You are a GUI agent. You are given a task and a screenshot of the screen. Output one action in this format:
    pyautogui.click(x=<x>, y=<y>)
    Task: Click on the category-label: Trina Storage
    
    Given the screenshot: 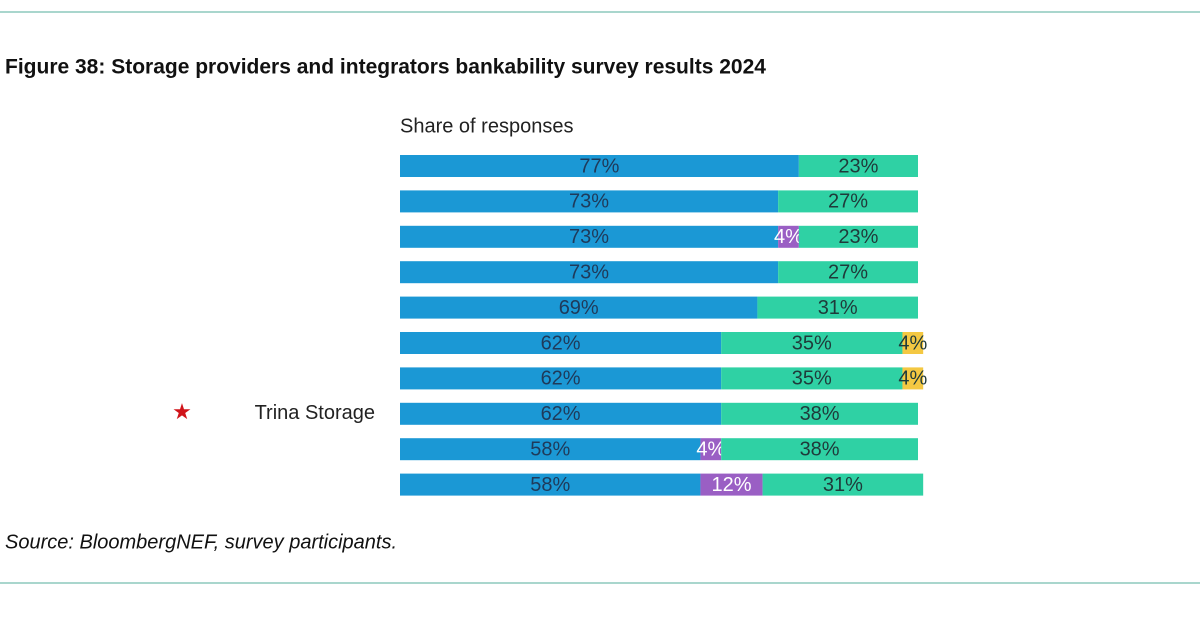 What is the action you would take?
    pyautogui.click(x=315, y=413)
    